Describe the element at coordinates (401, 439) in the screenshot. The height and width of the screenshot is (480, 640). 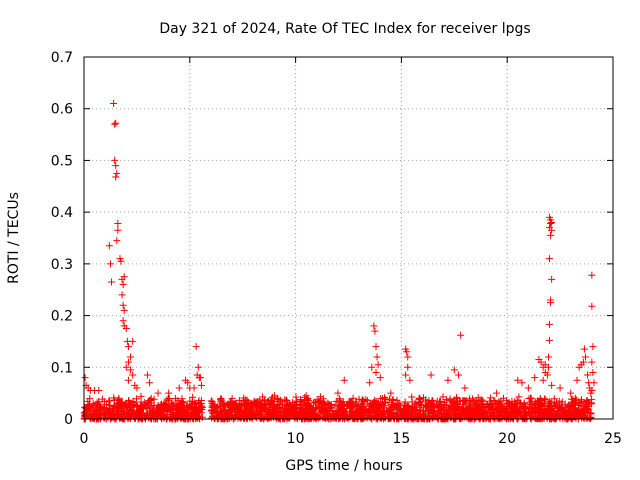
I see `x-tick-label: 15` at that location.